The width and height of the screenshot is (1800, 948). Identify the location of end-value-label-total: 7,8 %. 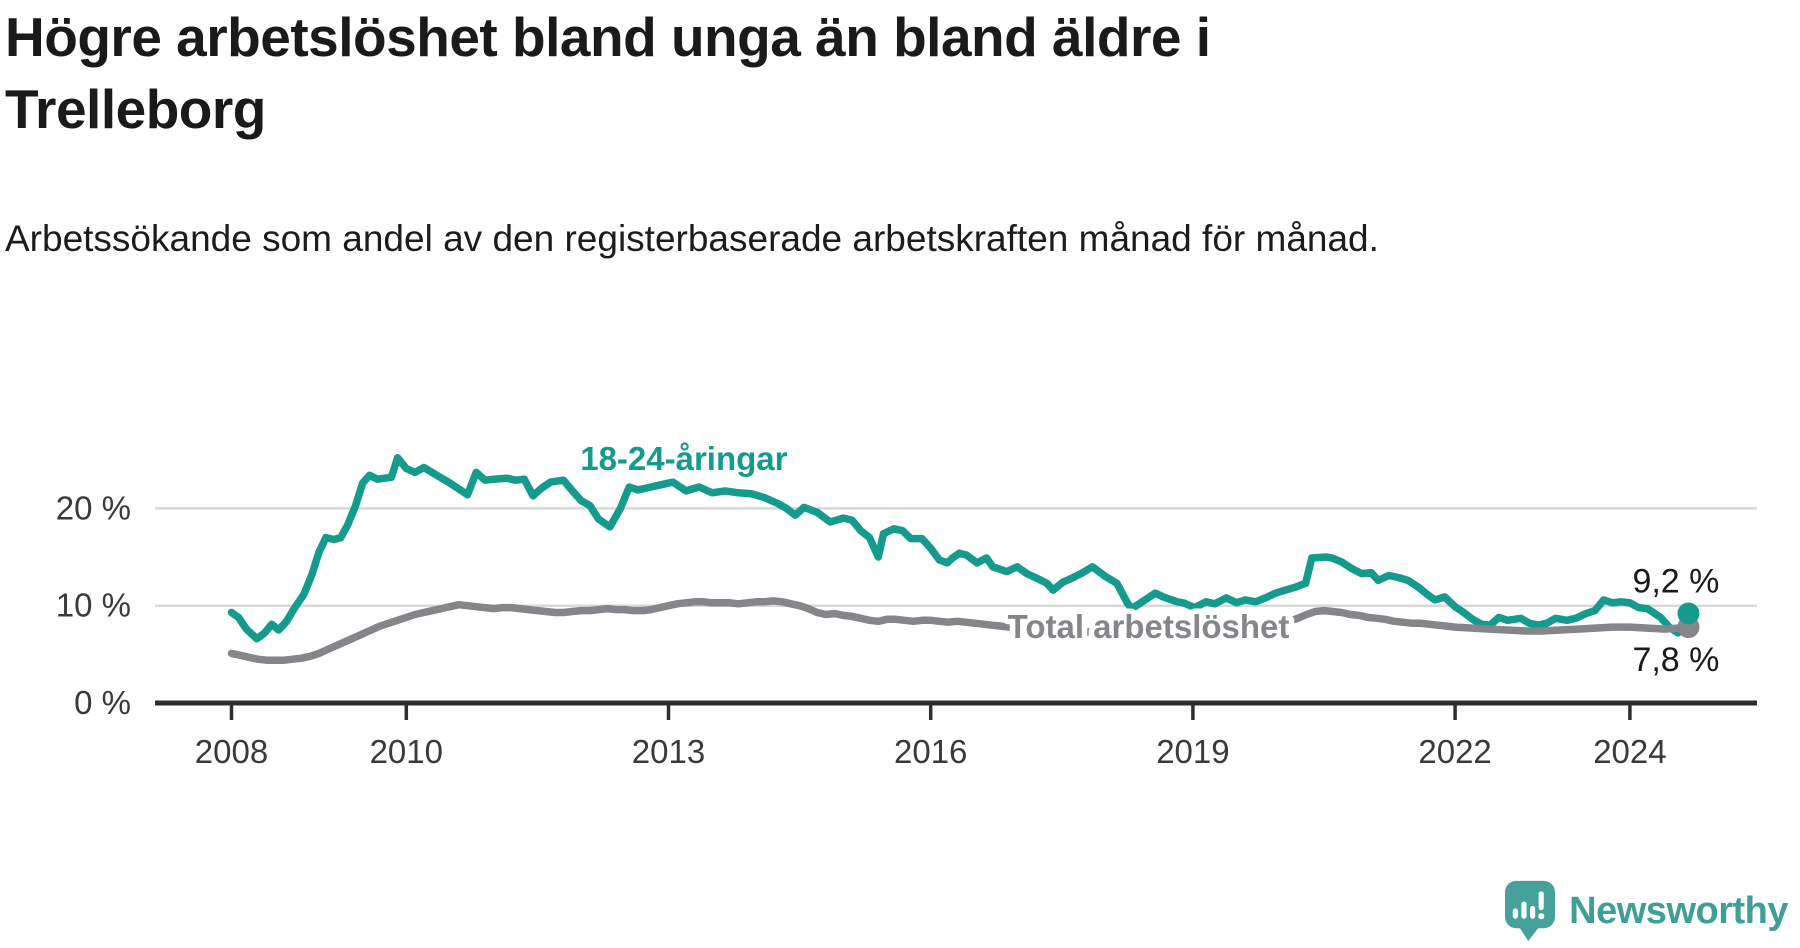
(1675, 660).